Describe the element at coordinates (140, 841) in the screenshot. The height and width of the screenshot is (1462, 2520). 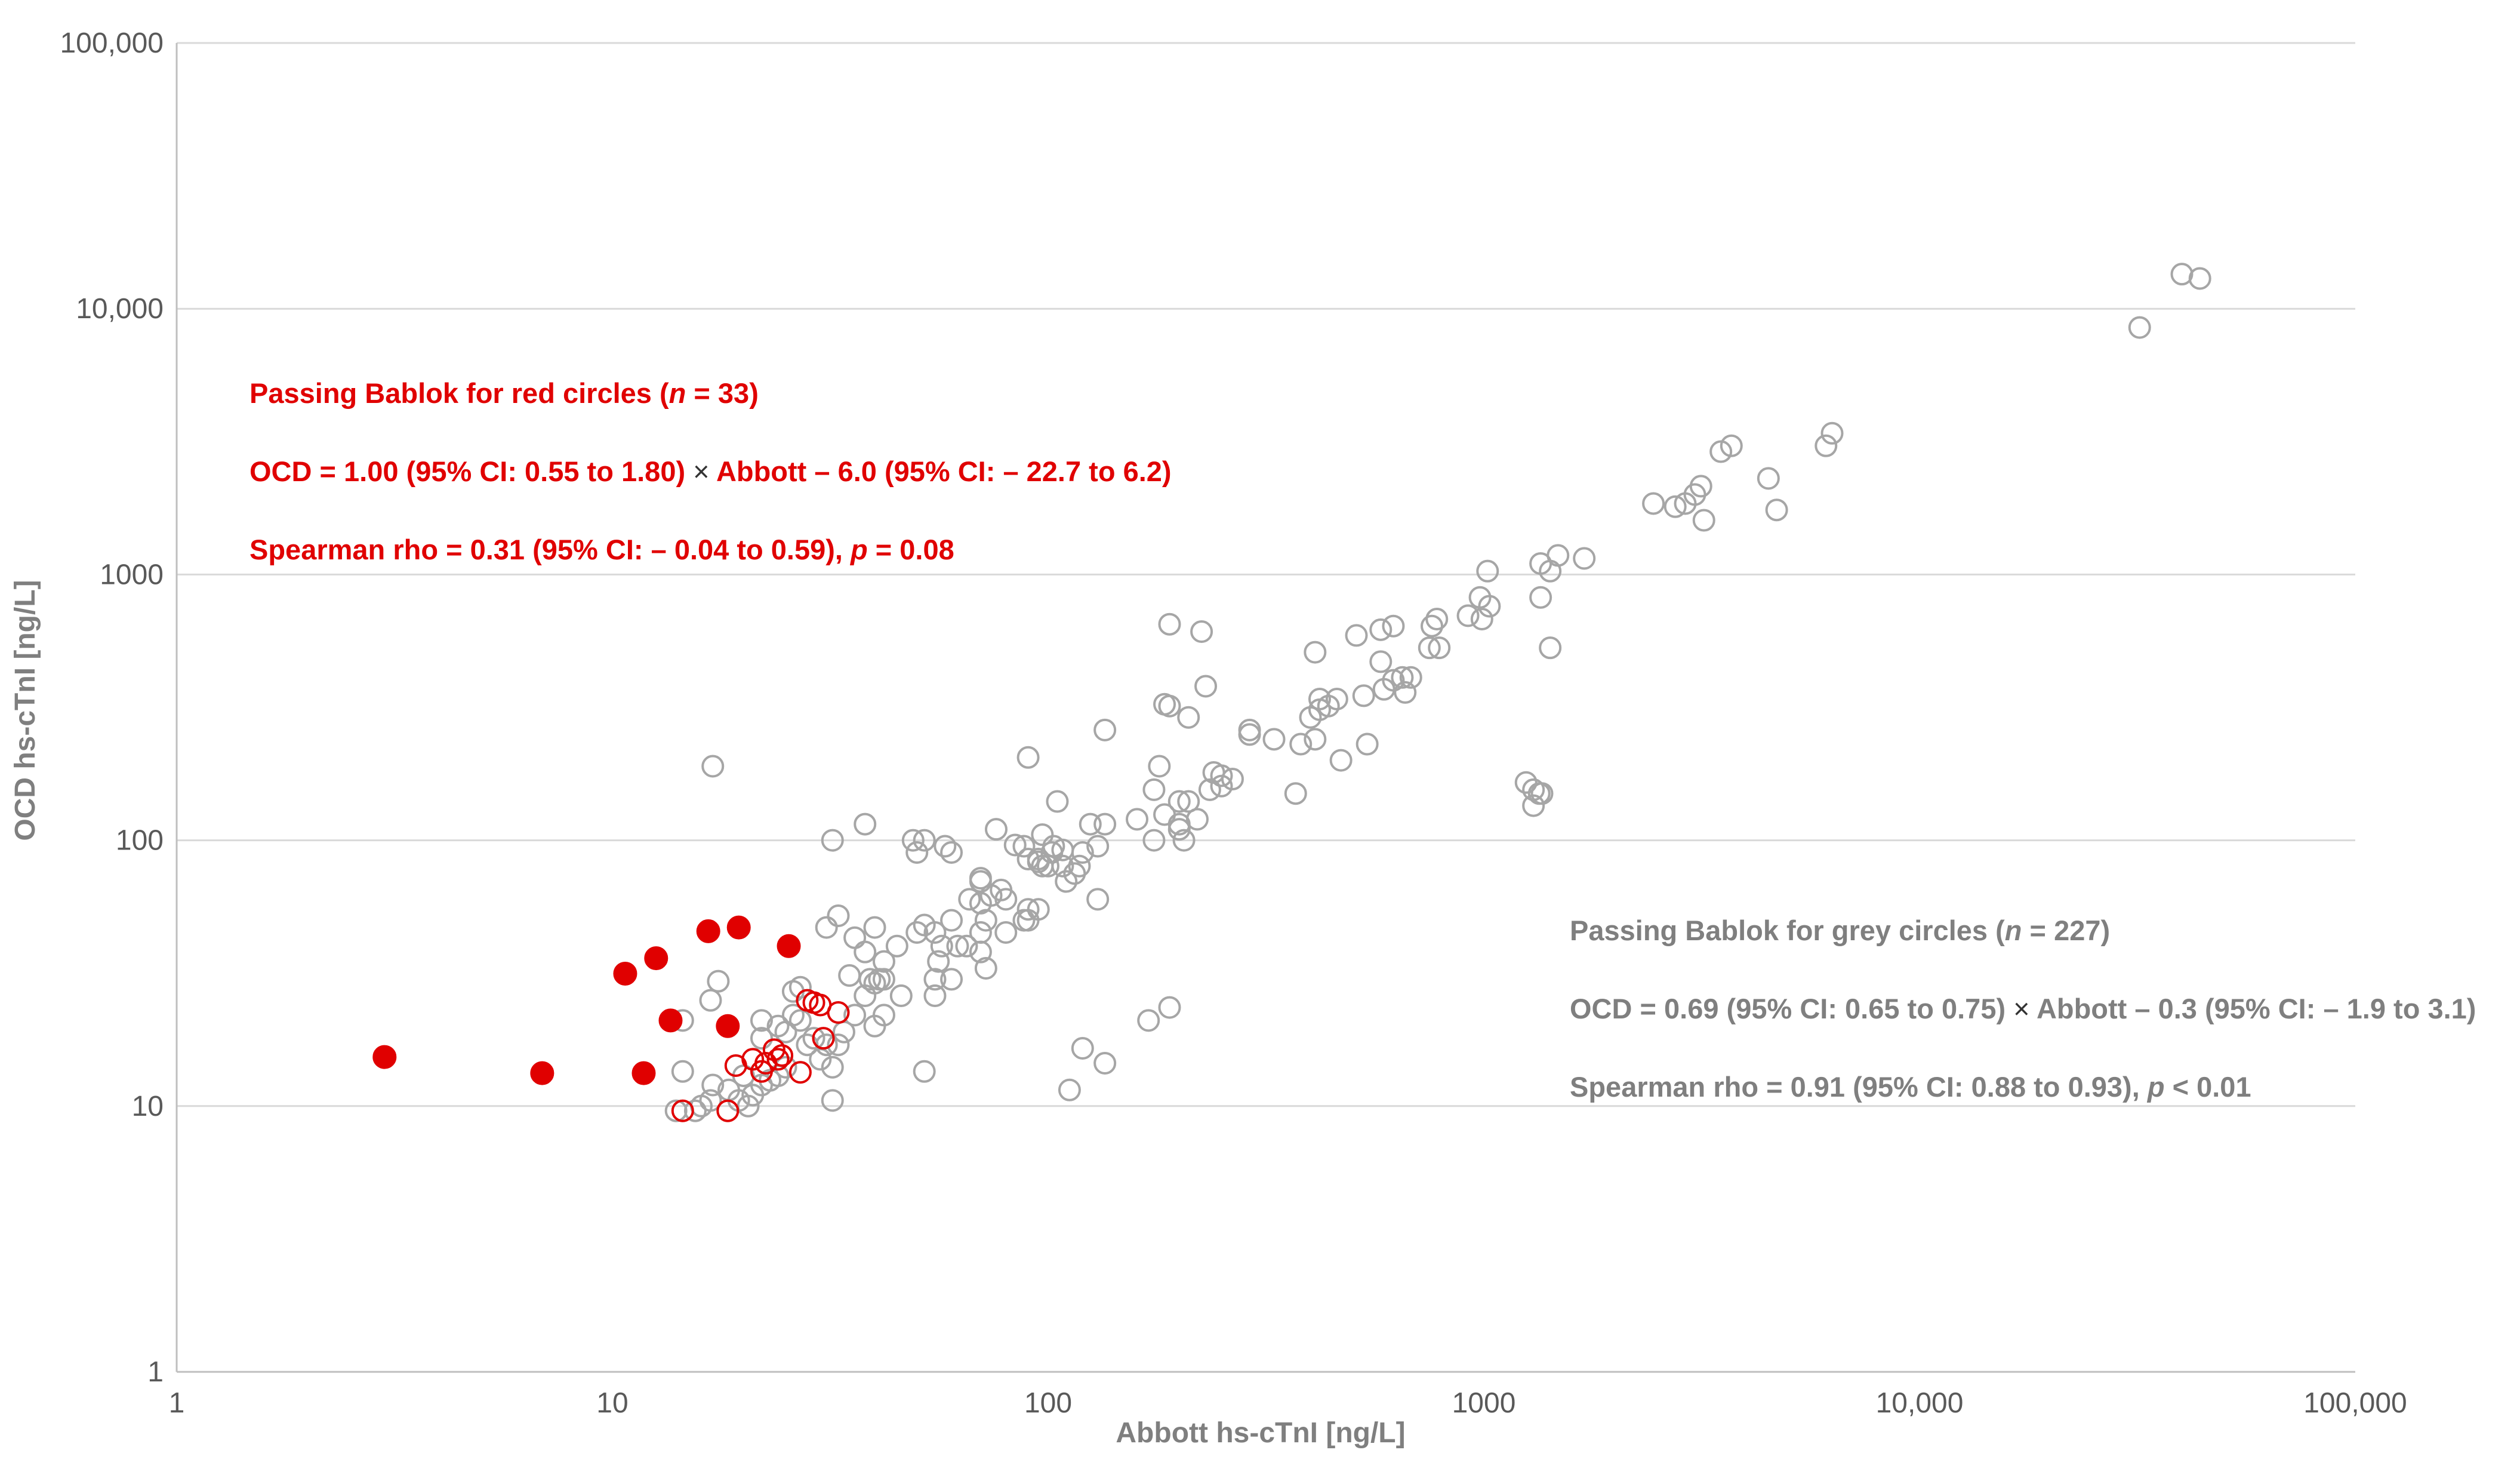
I see `y-tick-label: 100` at that location.